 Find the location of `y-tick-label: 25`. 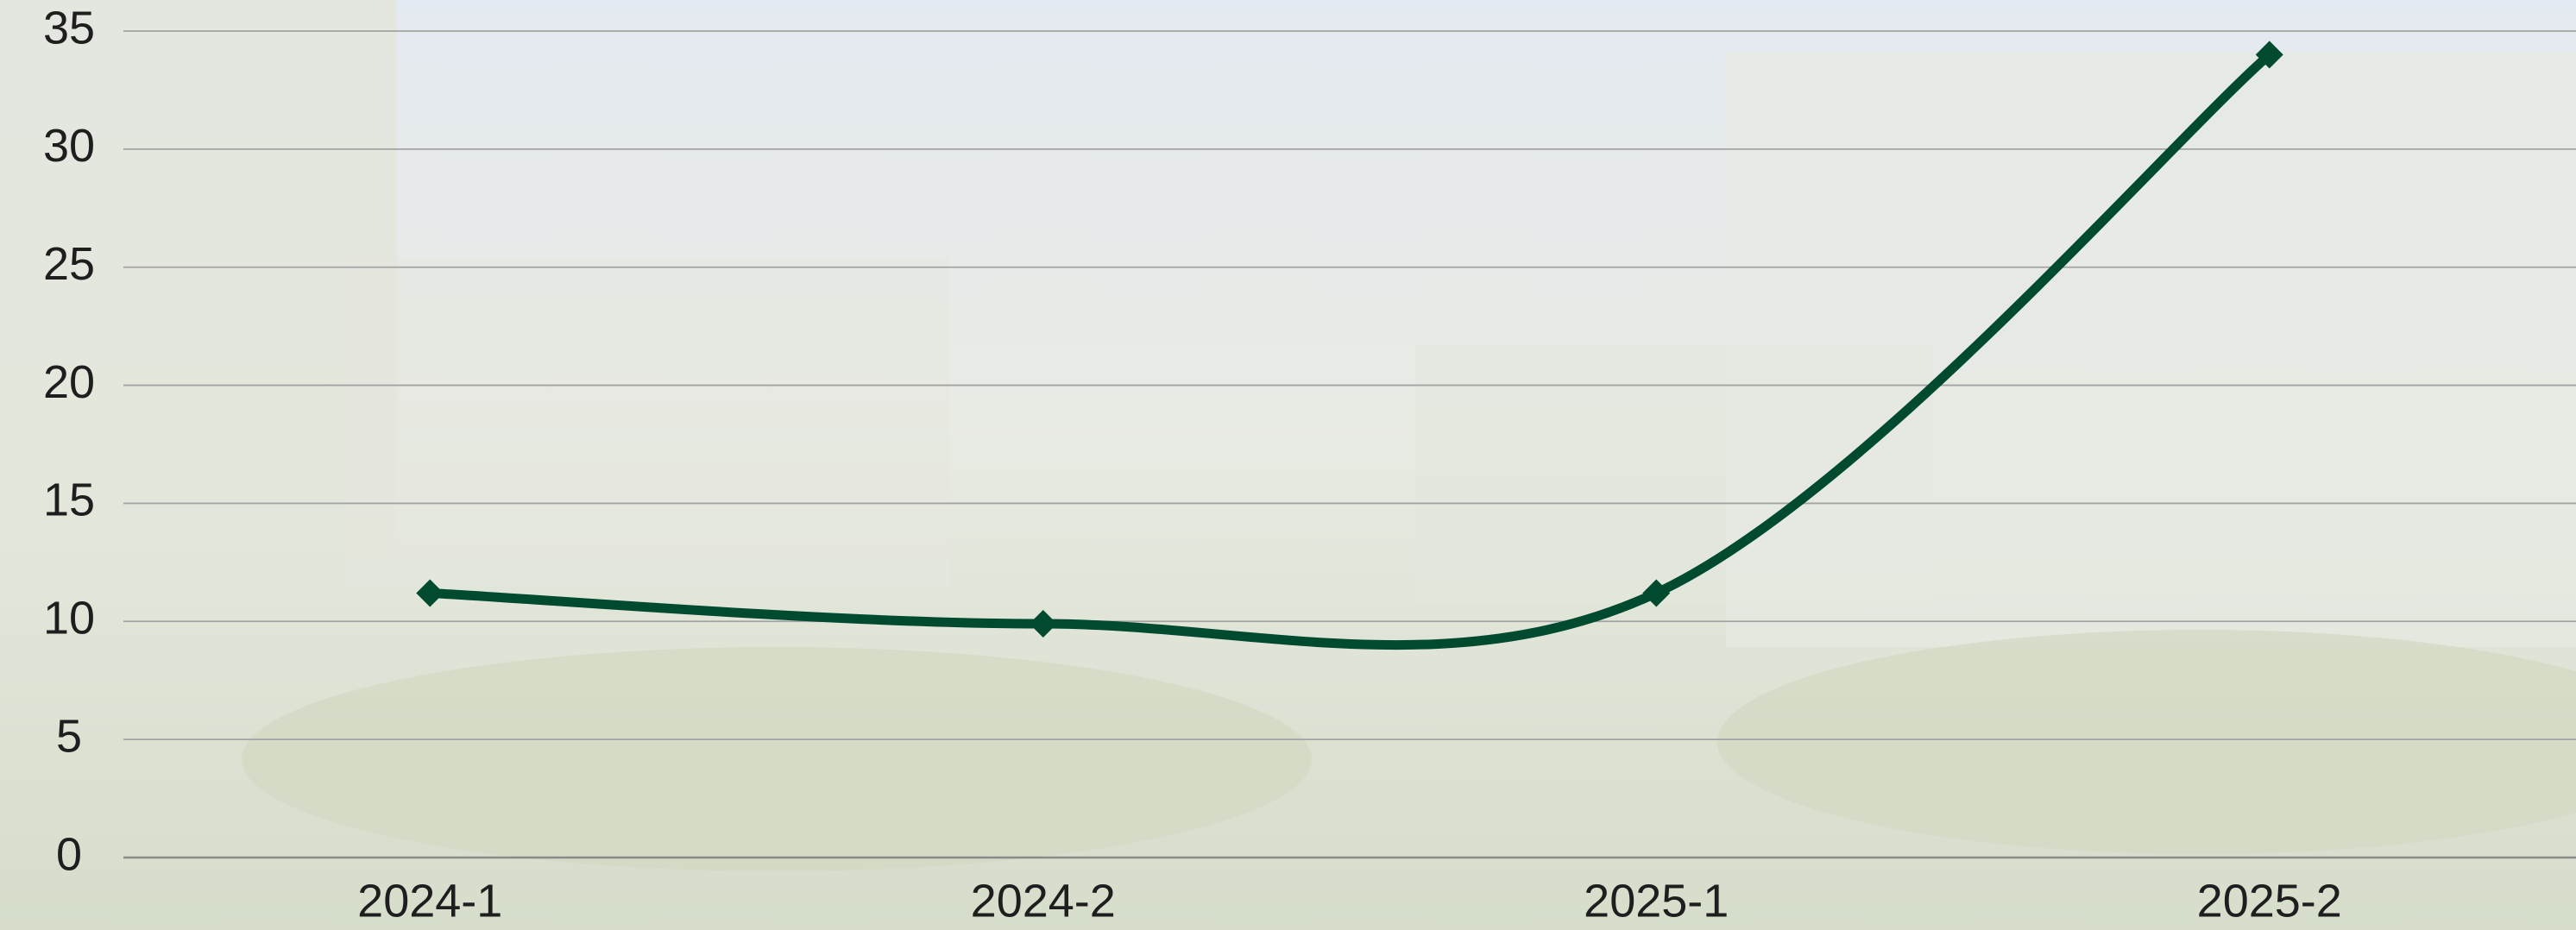

y-tick-label: 25 is located at coordinates (69, 264).